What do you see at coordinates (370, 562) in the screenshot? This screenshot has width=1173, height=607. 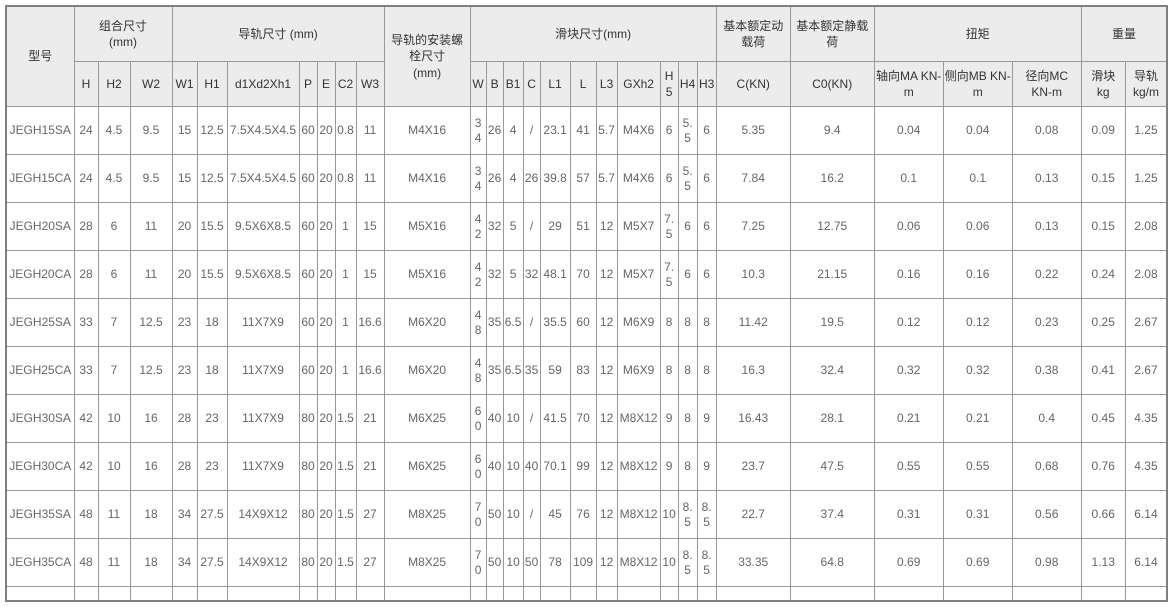 I see `value-cell: 27` at bounding box center [370, 562].